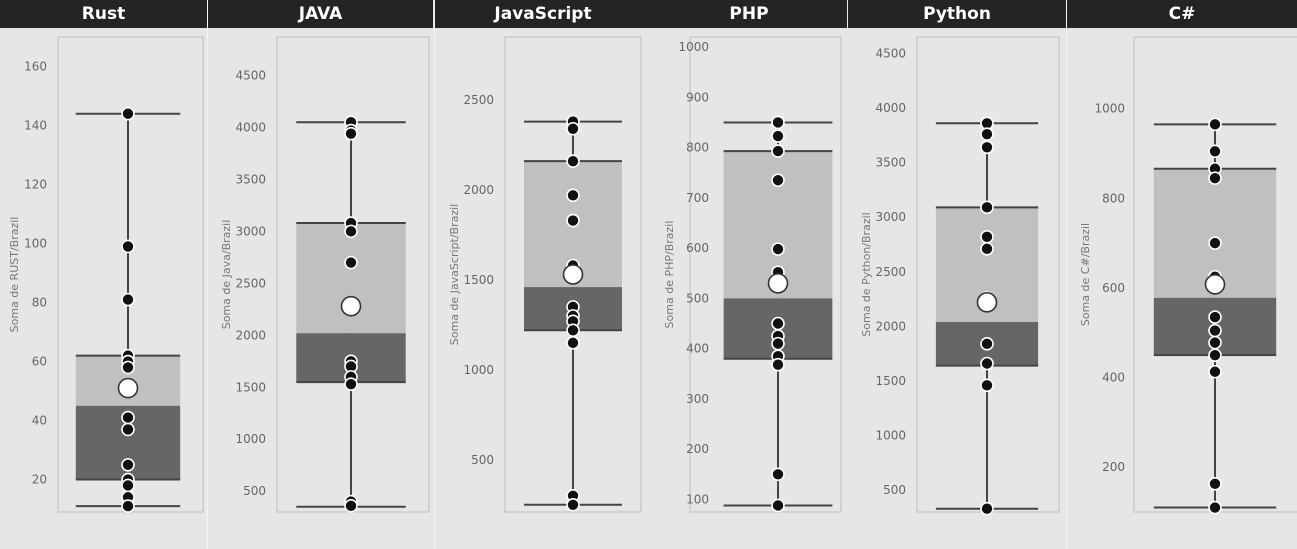 This screenshot has width=1297, height=549. Describe the element at coordinates (890, 326) in the screenshot. I see `y-tick-label: 2000` at that location.